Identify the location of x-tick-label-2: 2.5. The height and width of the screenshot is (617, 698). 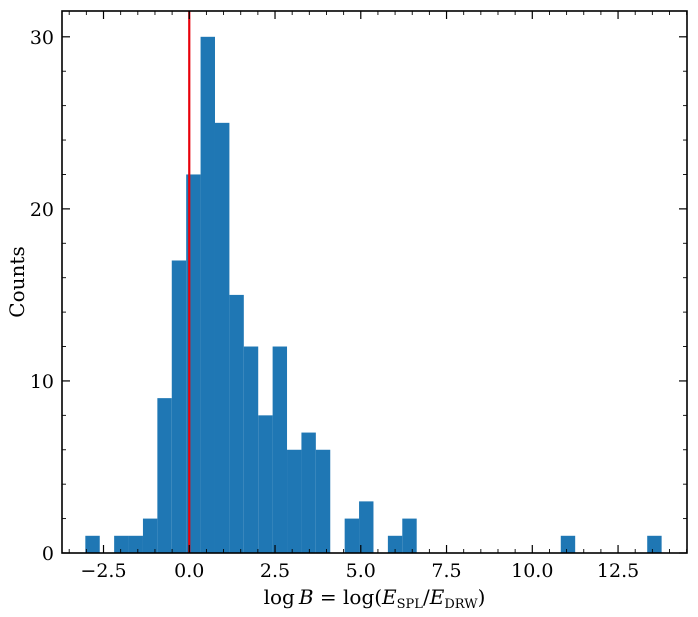
(275, 571).